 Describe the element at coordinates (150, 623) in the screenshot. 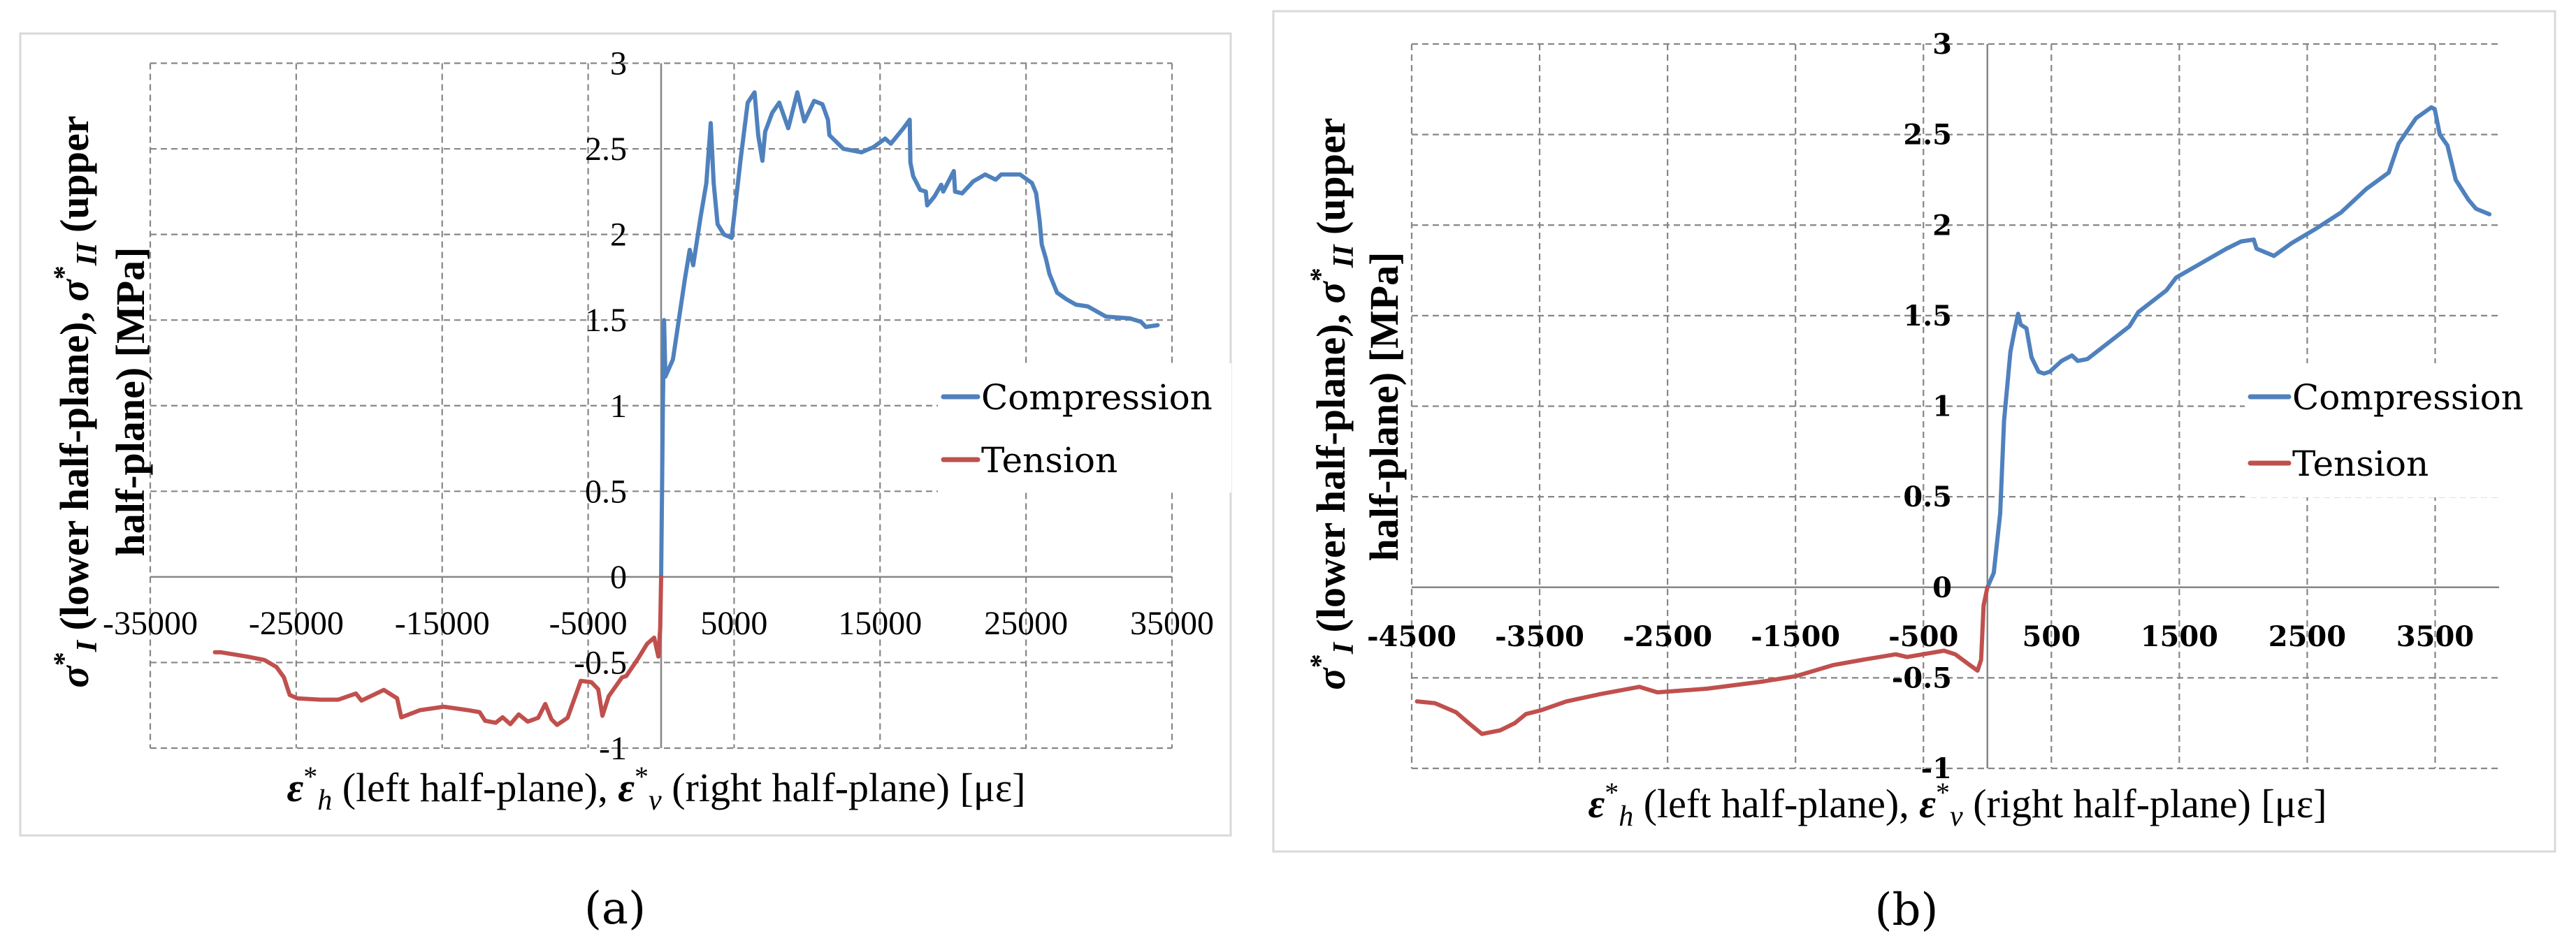

I see `x-tick-label: -35000` at that location.